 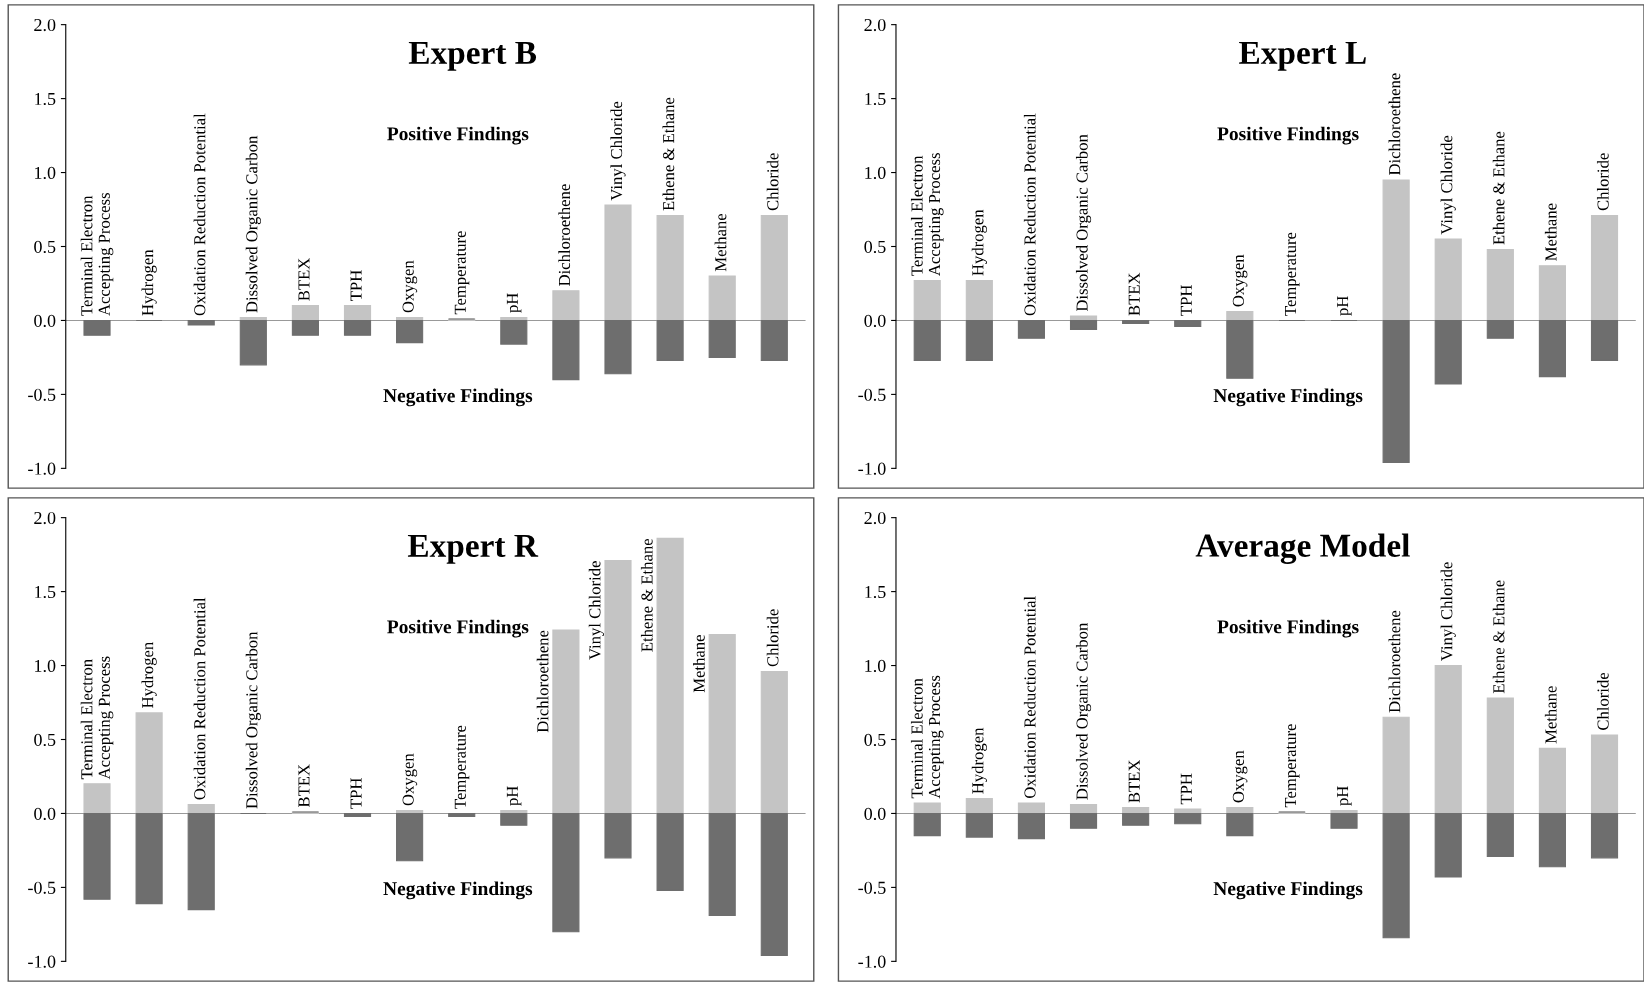 I want to click on chart-title: Expert R, so click(x=473, y=549).